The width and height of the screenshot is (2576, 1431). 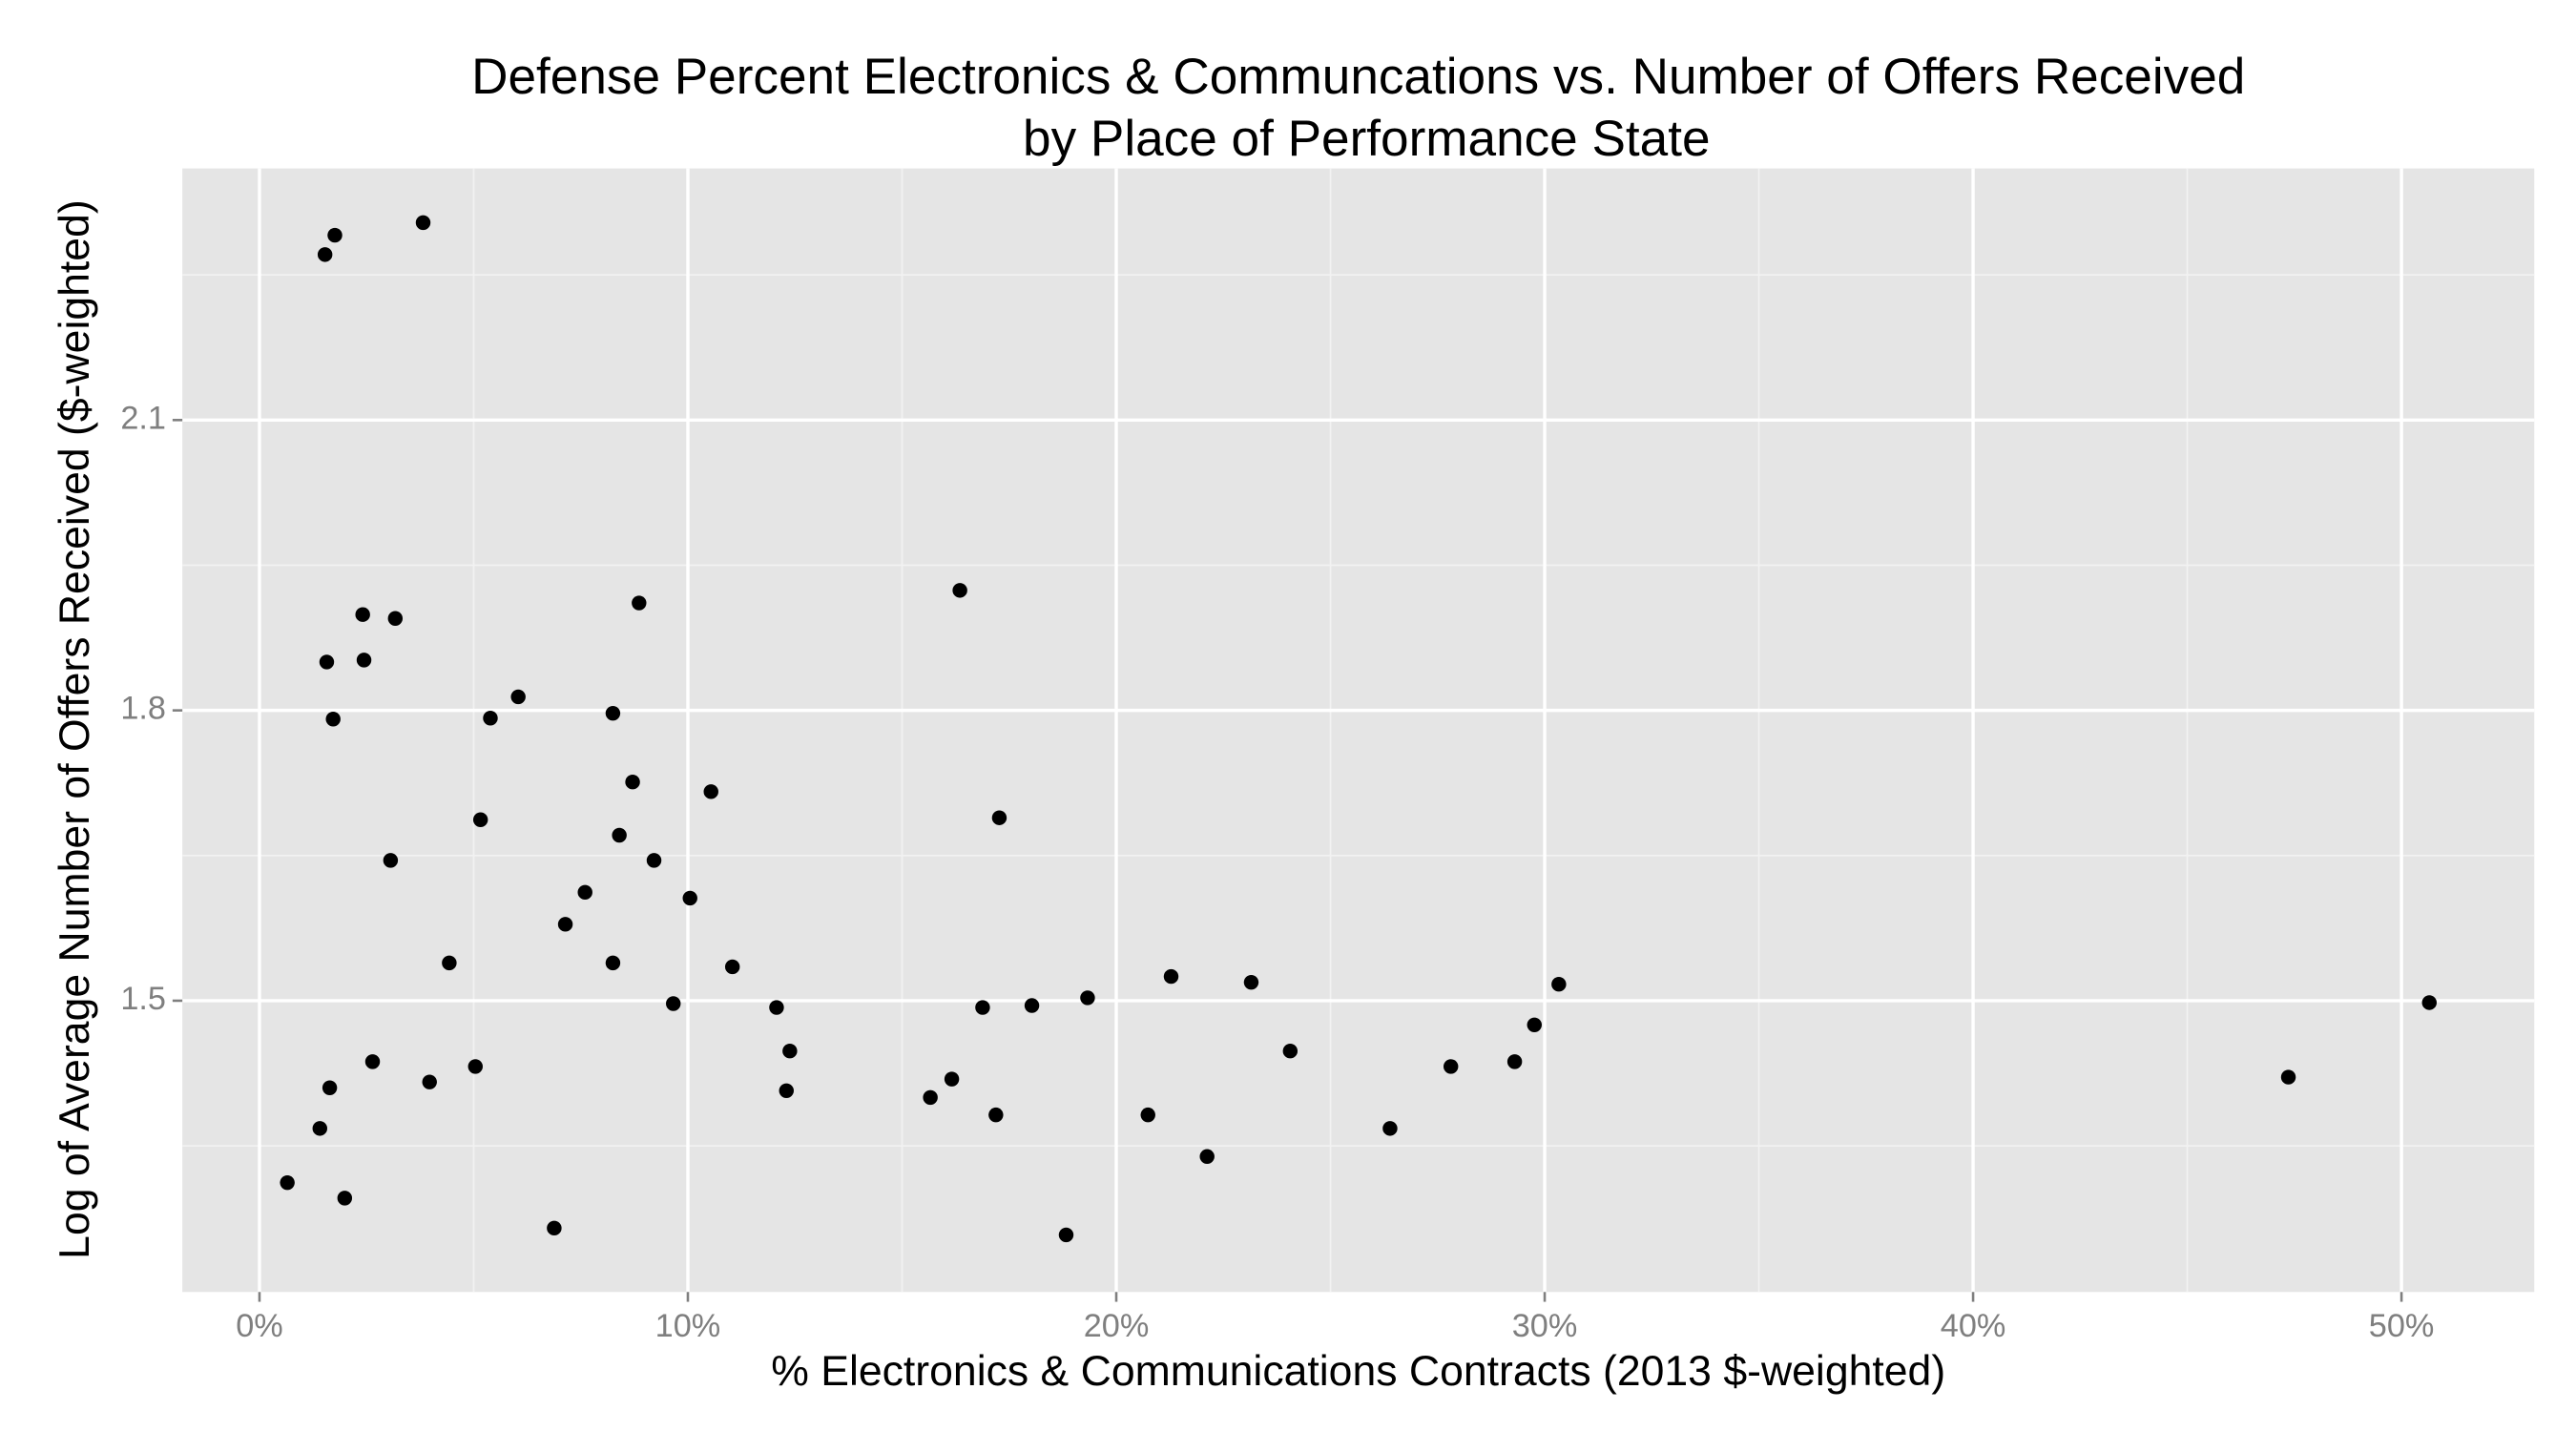 I want to click on y-tick-label: 1.8, so click(x=143, y=709).